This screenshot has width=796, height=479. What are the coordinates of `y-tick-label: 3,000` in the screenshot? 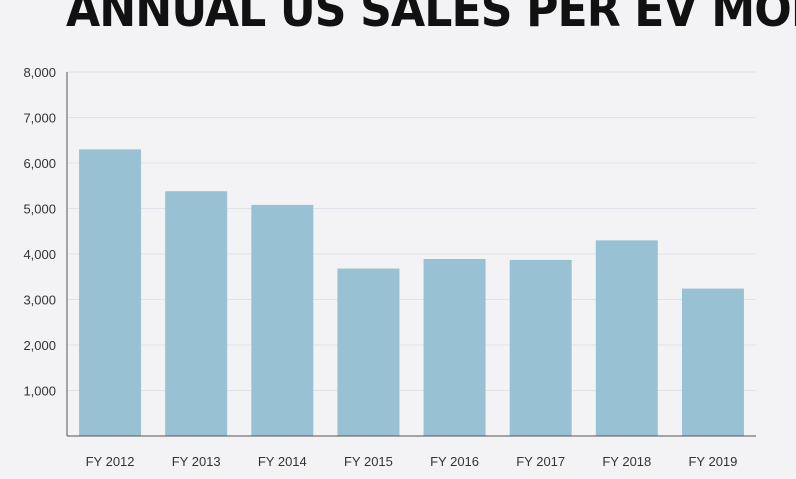 It's located at (39, 300).